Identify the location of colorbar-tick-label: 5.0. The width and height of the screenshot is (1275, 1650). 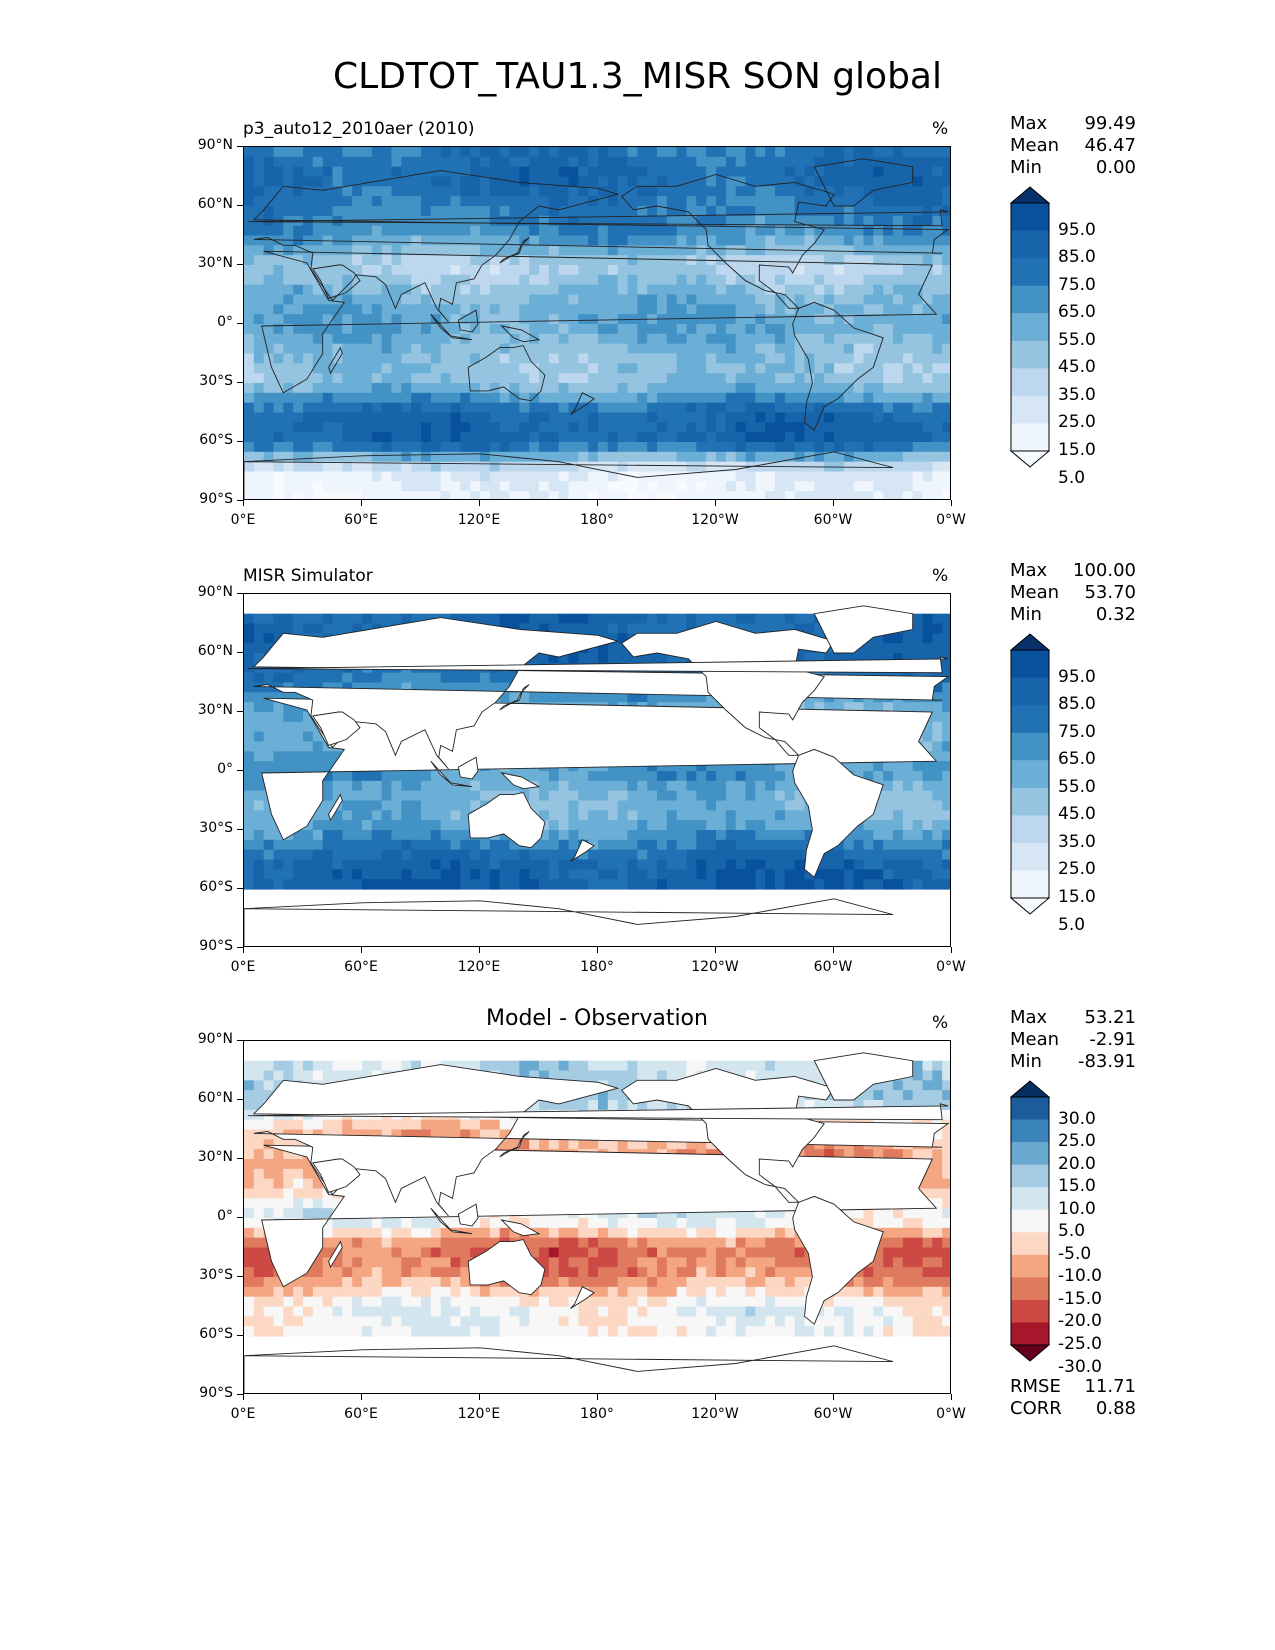
(1072, 477).